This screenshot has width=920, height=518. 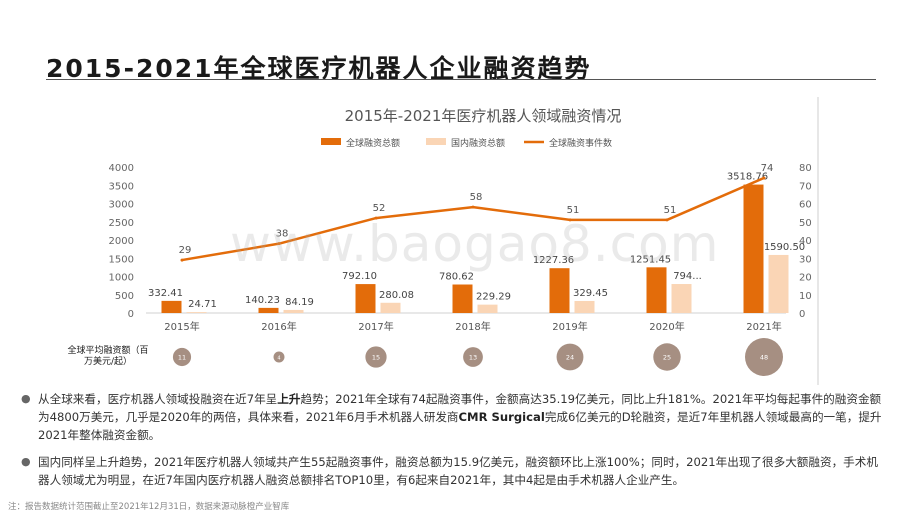 I want to click on bar-value-label: 229.29, so click(x=493, y=297).